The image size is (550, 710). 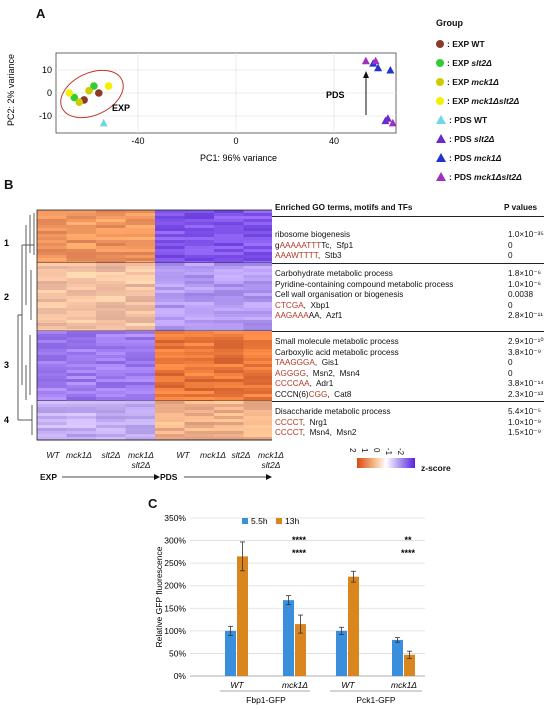 What do you see at coordinates (479, 157) in the screenshot?
I see `legend-entry: : PDS mck1Δ` at bounding box center [479, 157].